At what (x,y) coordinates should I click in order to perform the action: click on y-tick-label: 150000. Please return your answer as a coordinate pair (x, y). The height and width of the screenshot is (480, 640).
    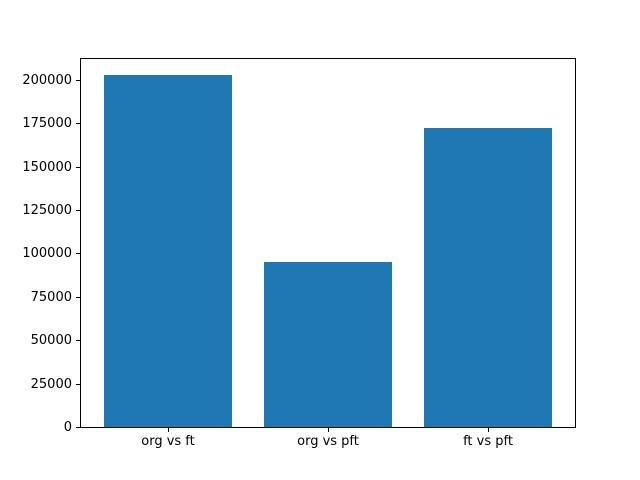
    Looking at the image, I should click on (47, 167).